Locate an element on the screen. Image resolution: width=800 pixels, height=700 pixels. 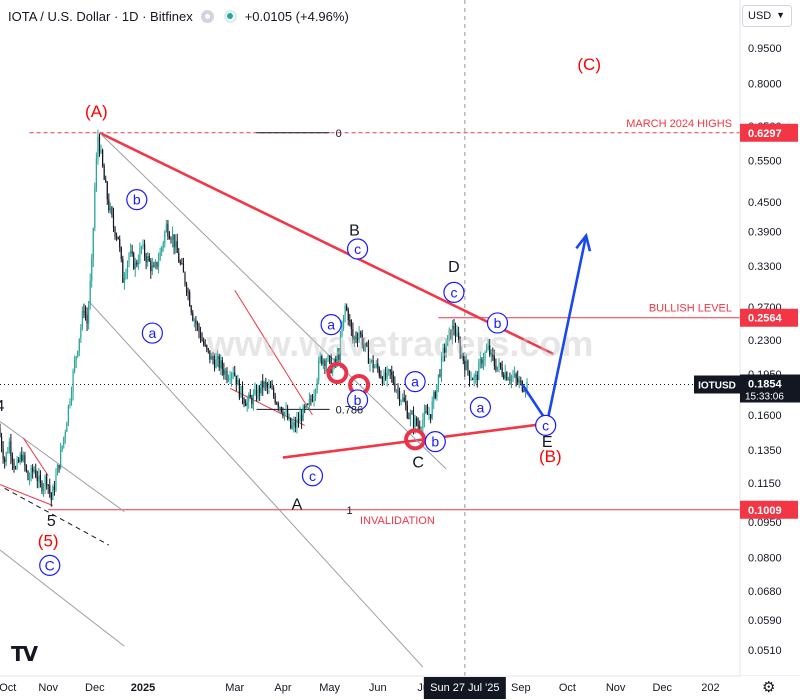
projection-arrowhead is located at coordinates (583, 242).